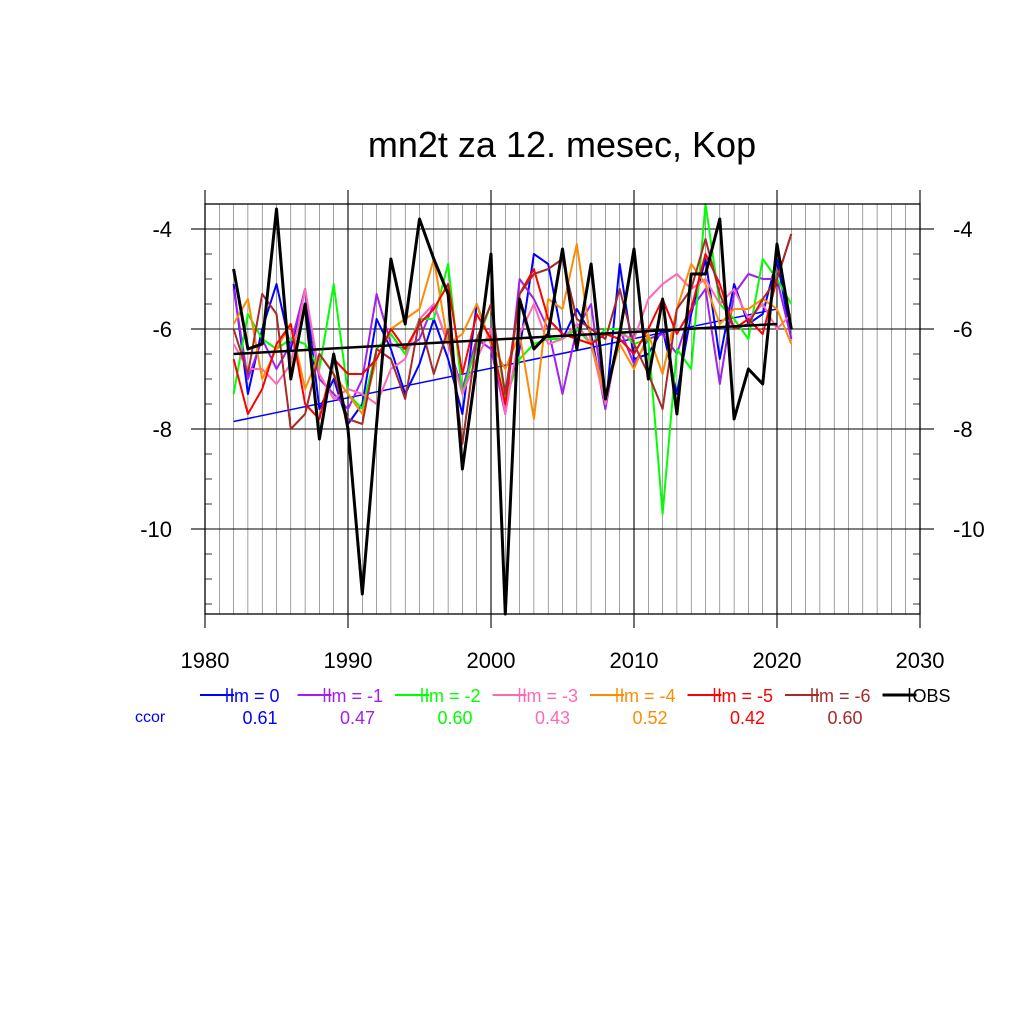 This screenshot has height=1029, width=1024. I want to click on legend-ccor-0: 0.61, so click(259, 718).